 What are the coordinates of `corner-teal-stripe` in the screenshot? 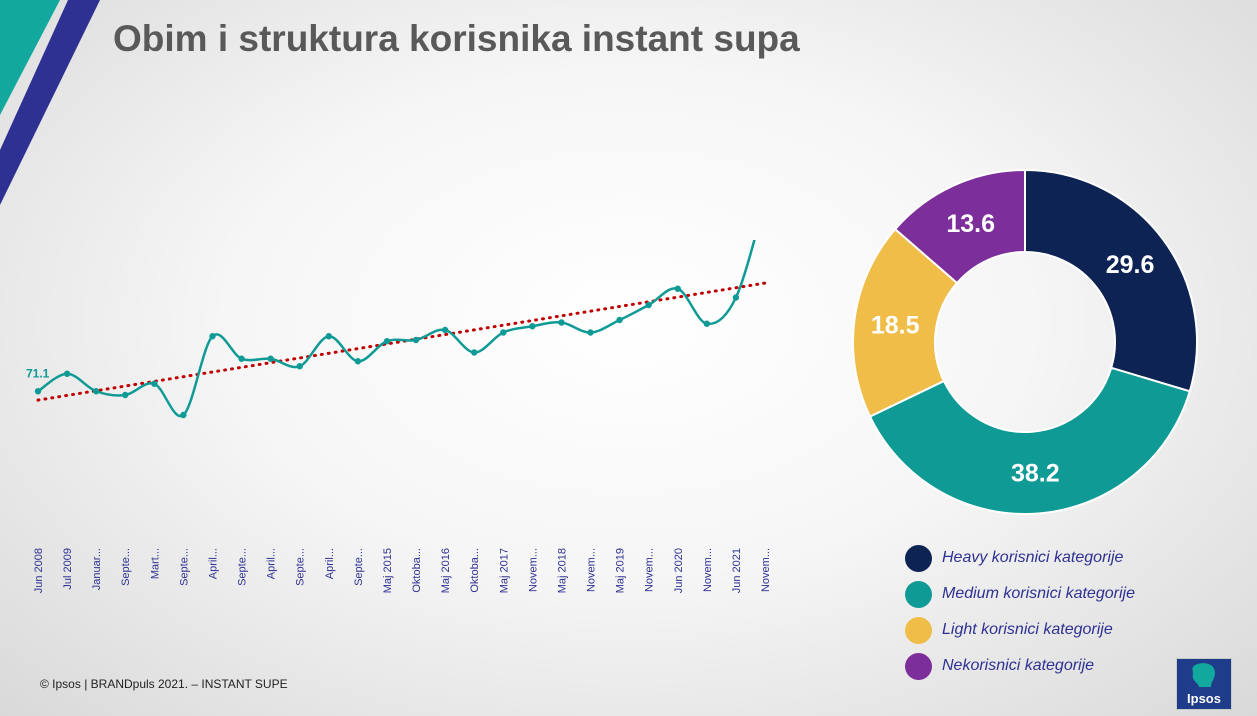 It's located at (30, 57).